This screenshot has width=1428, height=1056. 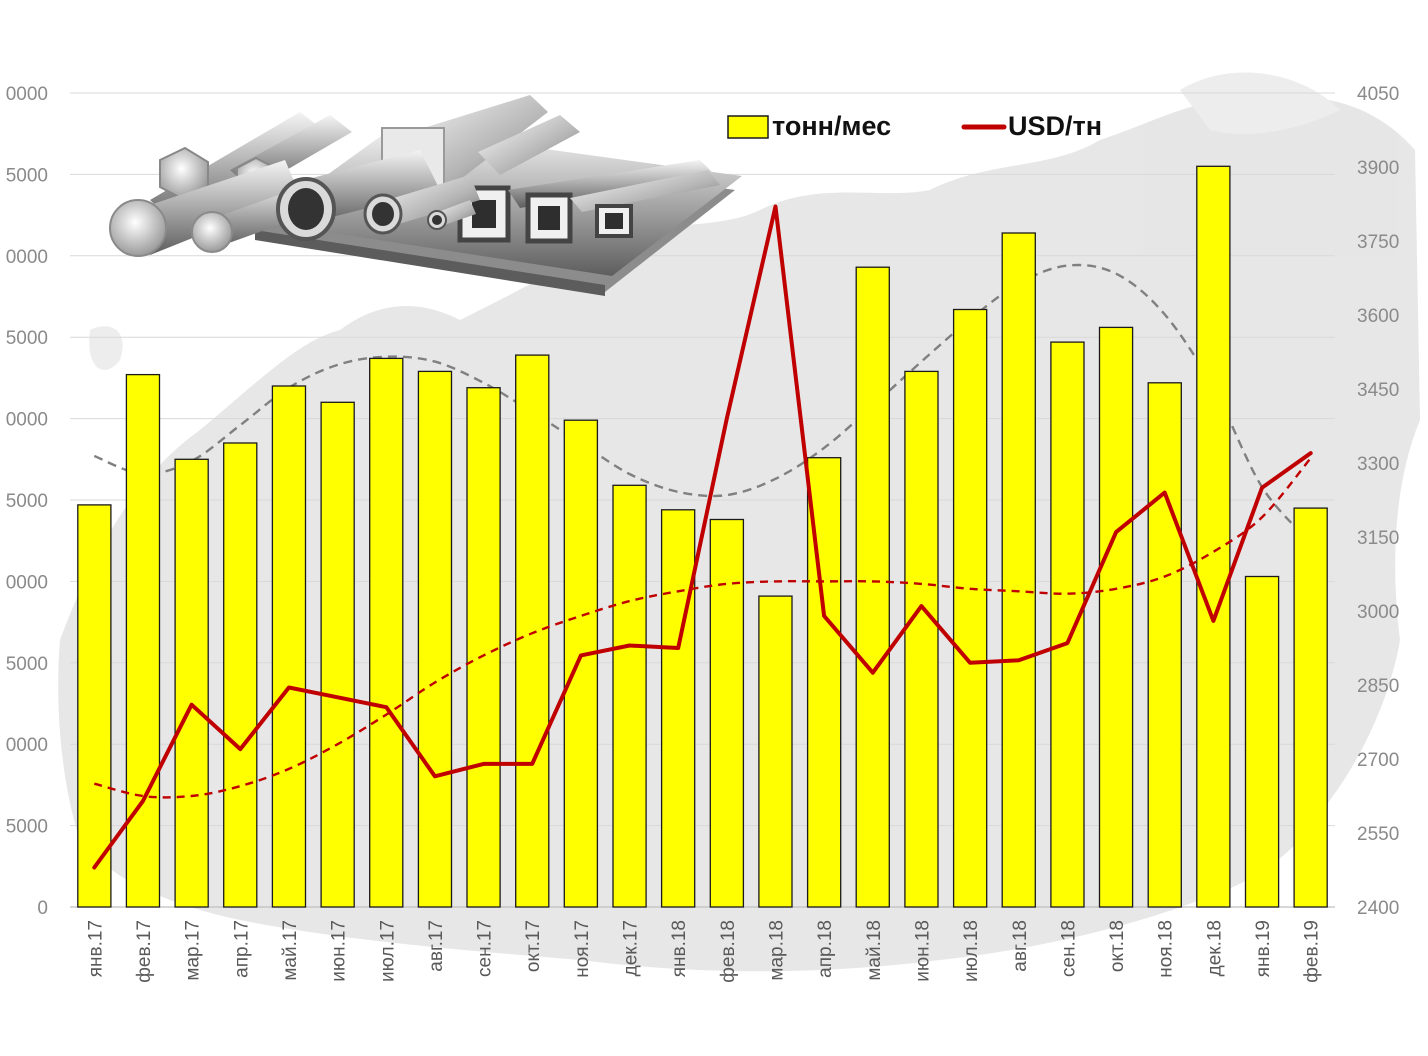 What do you see at coordinates (1068, 948) in the screenshot?
I see `category-label: сен.18` at bounding box center [1068, 948].